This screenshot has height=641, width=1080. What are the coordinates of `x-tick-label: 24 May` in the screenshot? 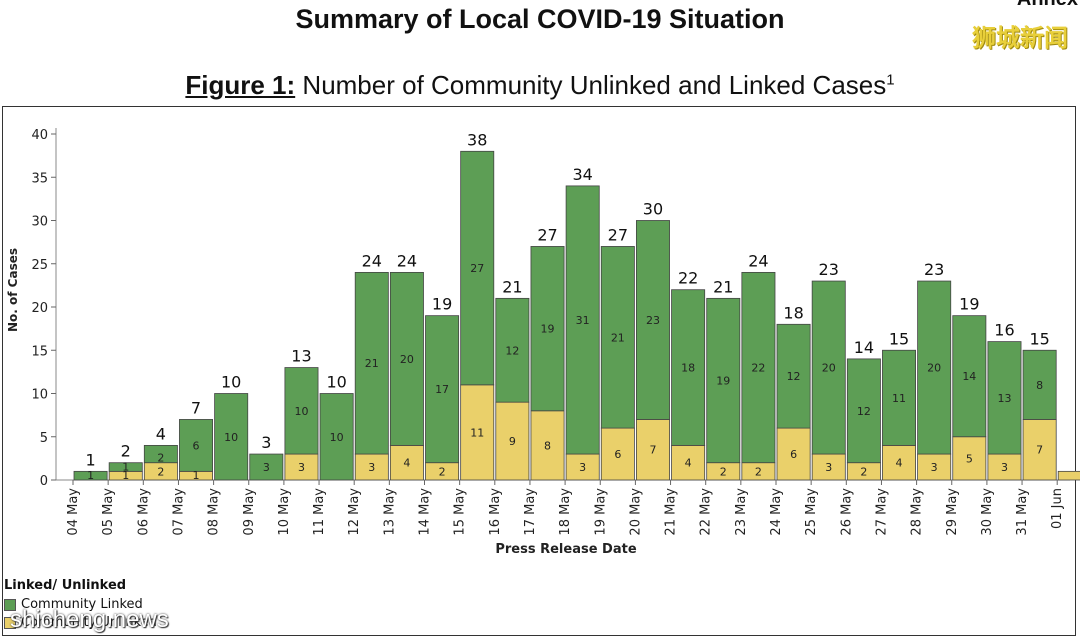 It's located at (776, 512).